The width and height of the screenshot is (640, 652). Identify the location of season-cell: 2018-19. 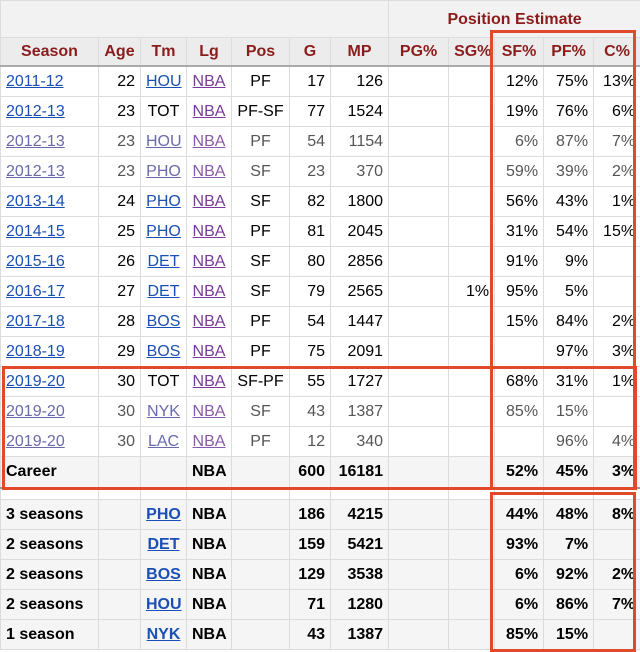
(50, 352).